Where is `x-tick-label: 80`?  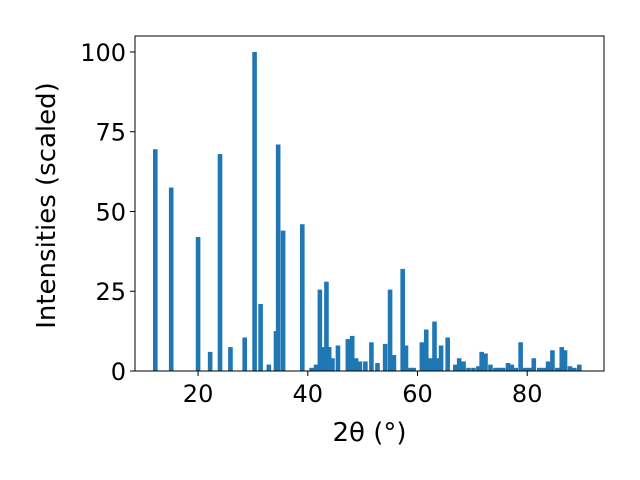
x-tick-label: 80 is located at coordinates (527, 394).